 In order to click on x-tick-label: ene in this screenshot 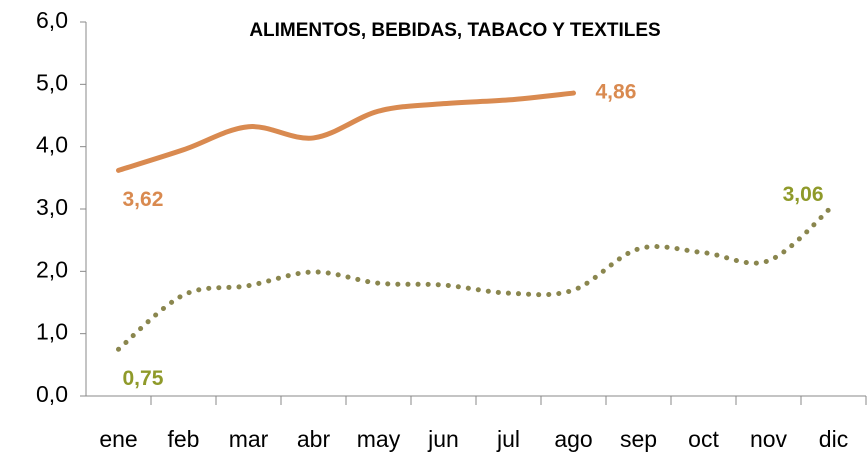, I will do `click(118, 439)`.